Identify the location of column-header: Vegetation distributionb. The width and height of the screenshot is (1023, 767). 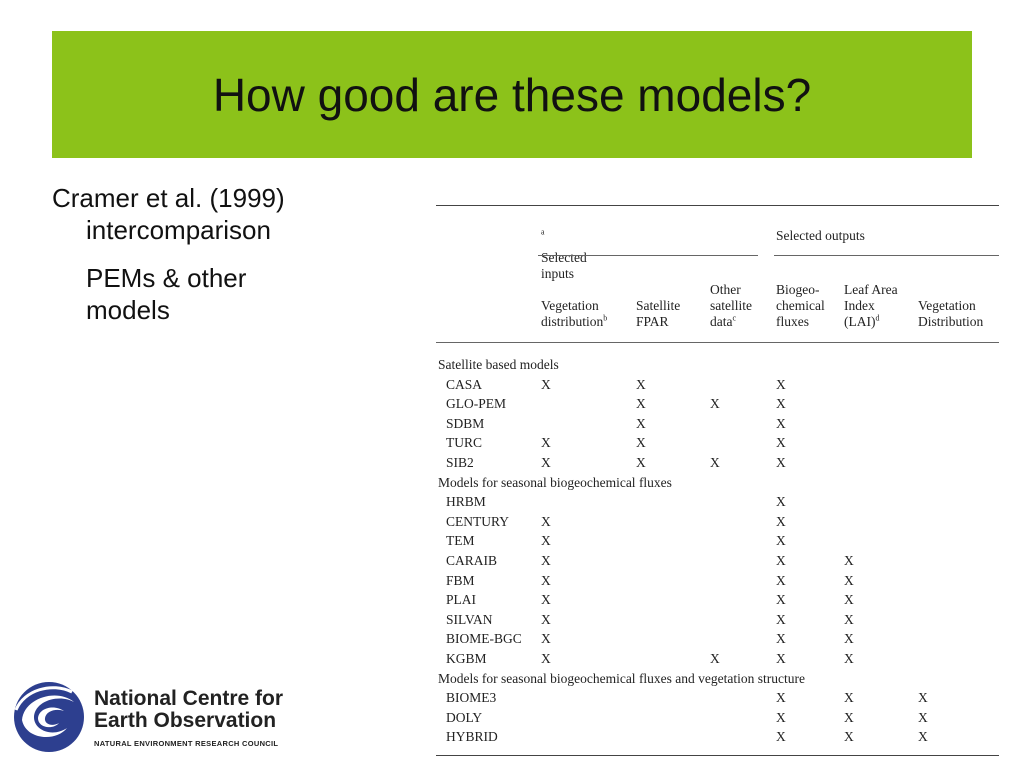
(574, 313).